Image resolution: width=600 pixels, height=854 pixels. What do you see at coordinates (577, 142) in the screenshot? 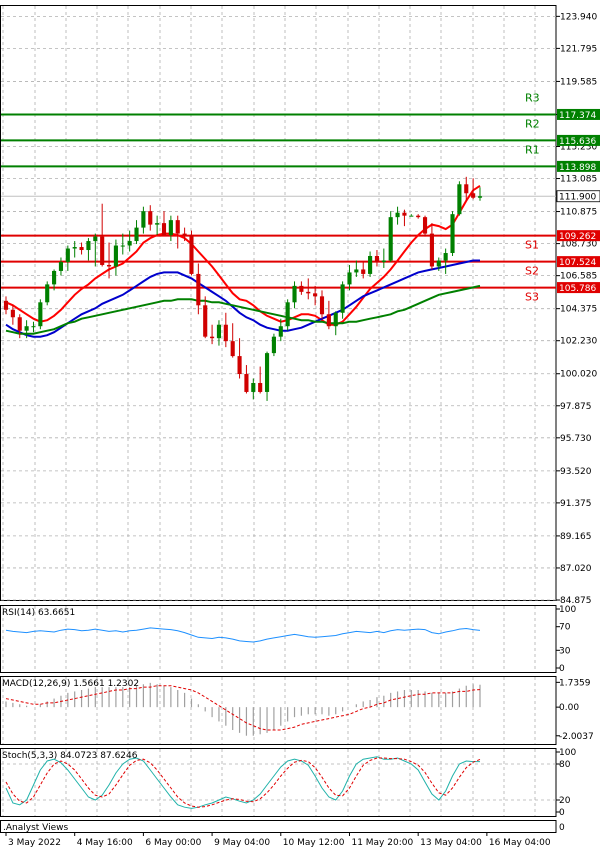
I see `level-price-label: 115.636` at bounding box center [577, 142].